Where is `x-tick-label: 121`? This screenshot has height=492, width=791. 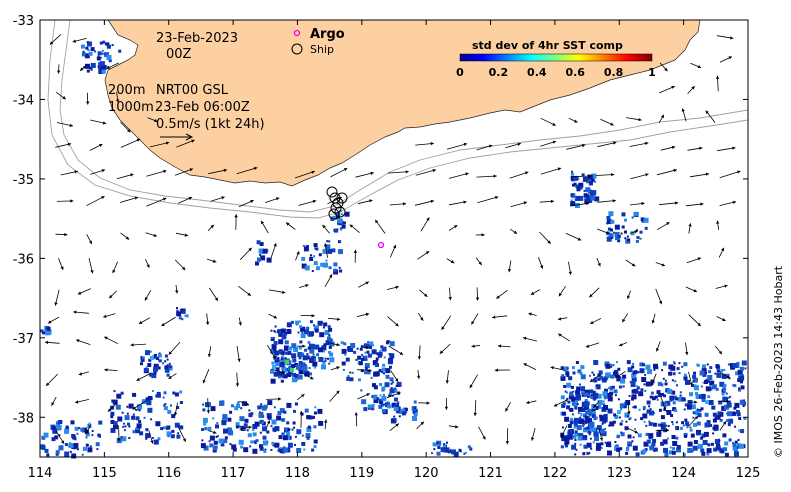
x-tick-label: 121 is located at coordinates (490, 473).